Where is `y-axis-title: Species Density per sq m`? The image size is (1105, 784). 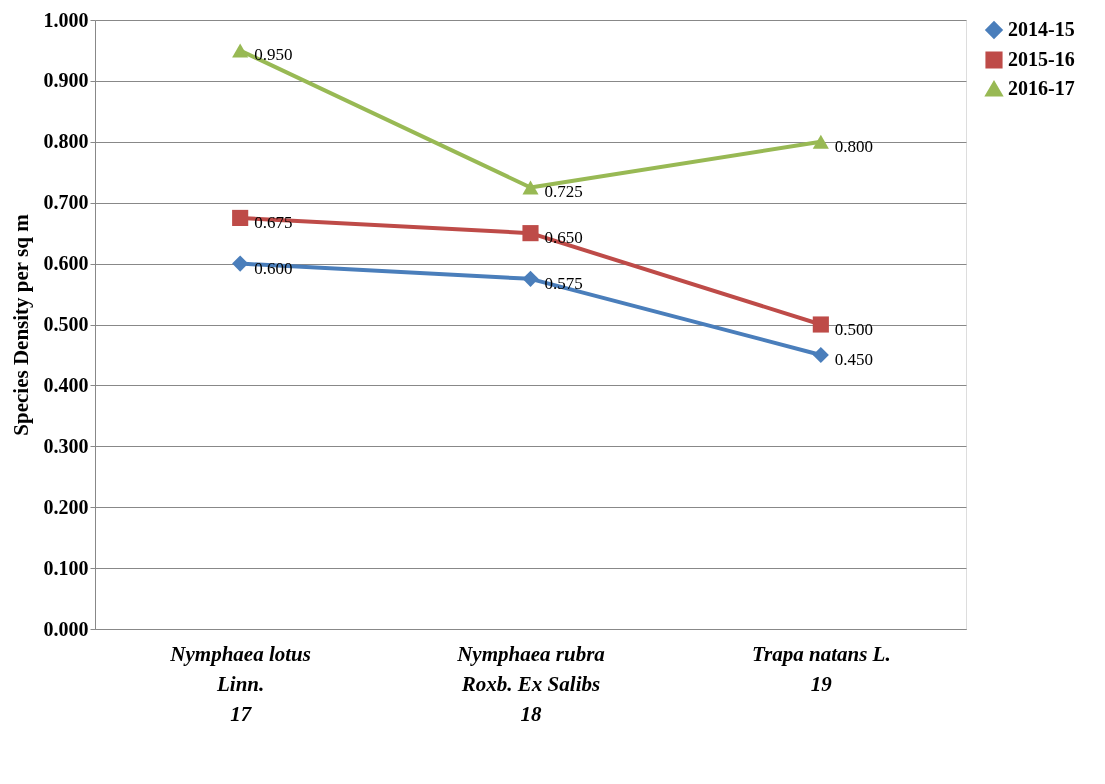 y-axis-title: Species Density per sq m is located at coordinates (20, 324).